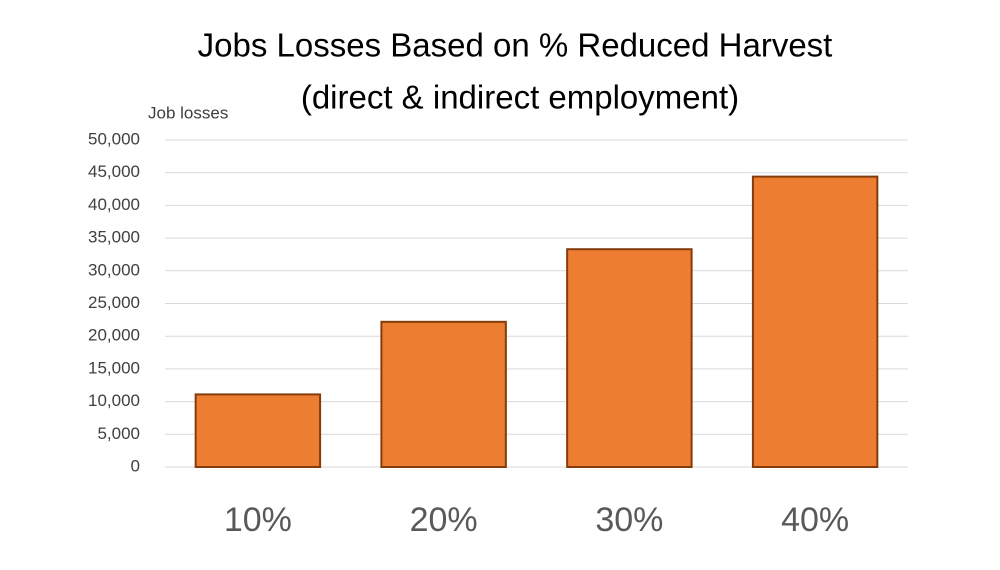 The image size is (1000, 570). I want to click on chart-title: (direct & indirect employment), so click(520, 97).